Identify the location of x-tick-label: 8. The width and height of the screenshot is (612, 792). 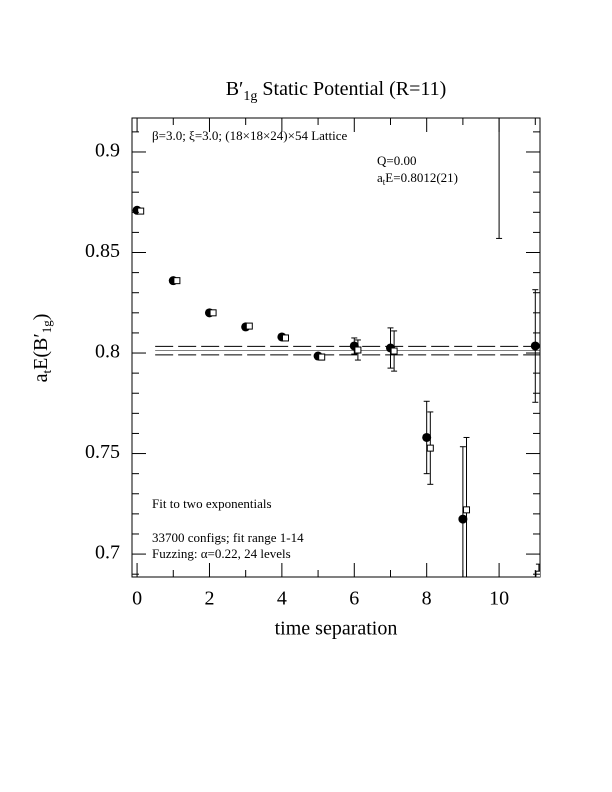
(427, 599).